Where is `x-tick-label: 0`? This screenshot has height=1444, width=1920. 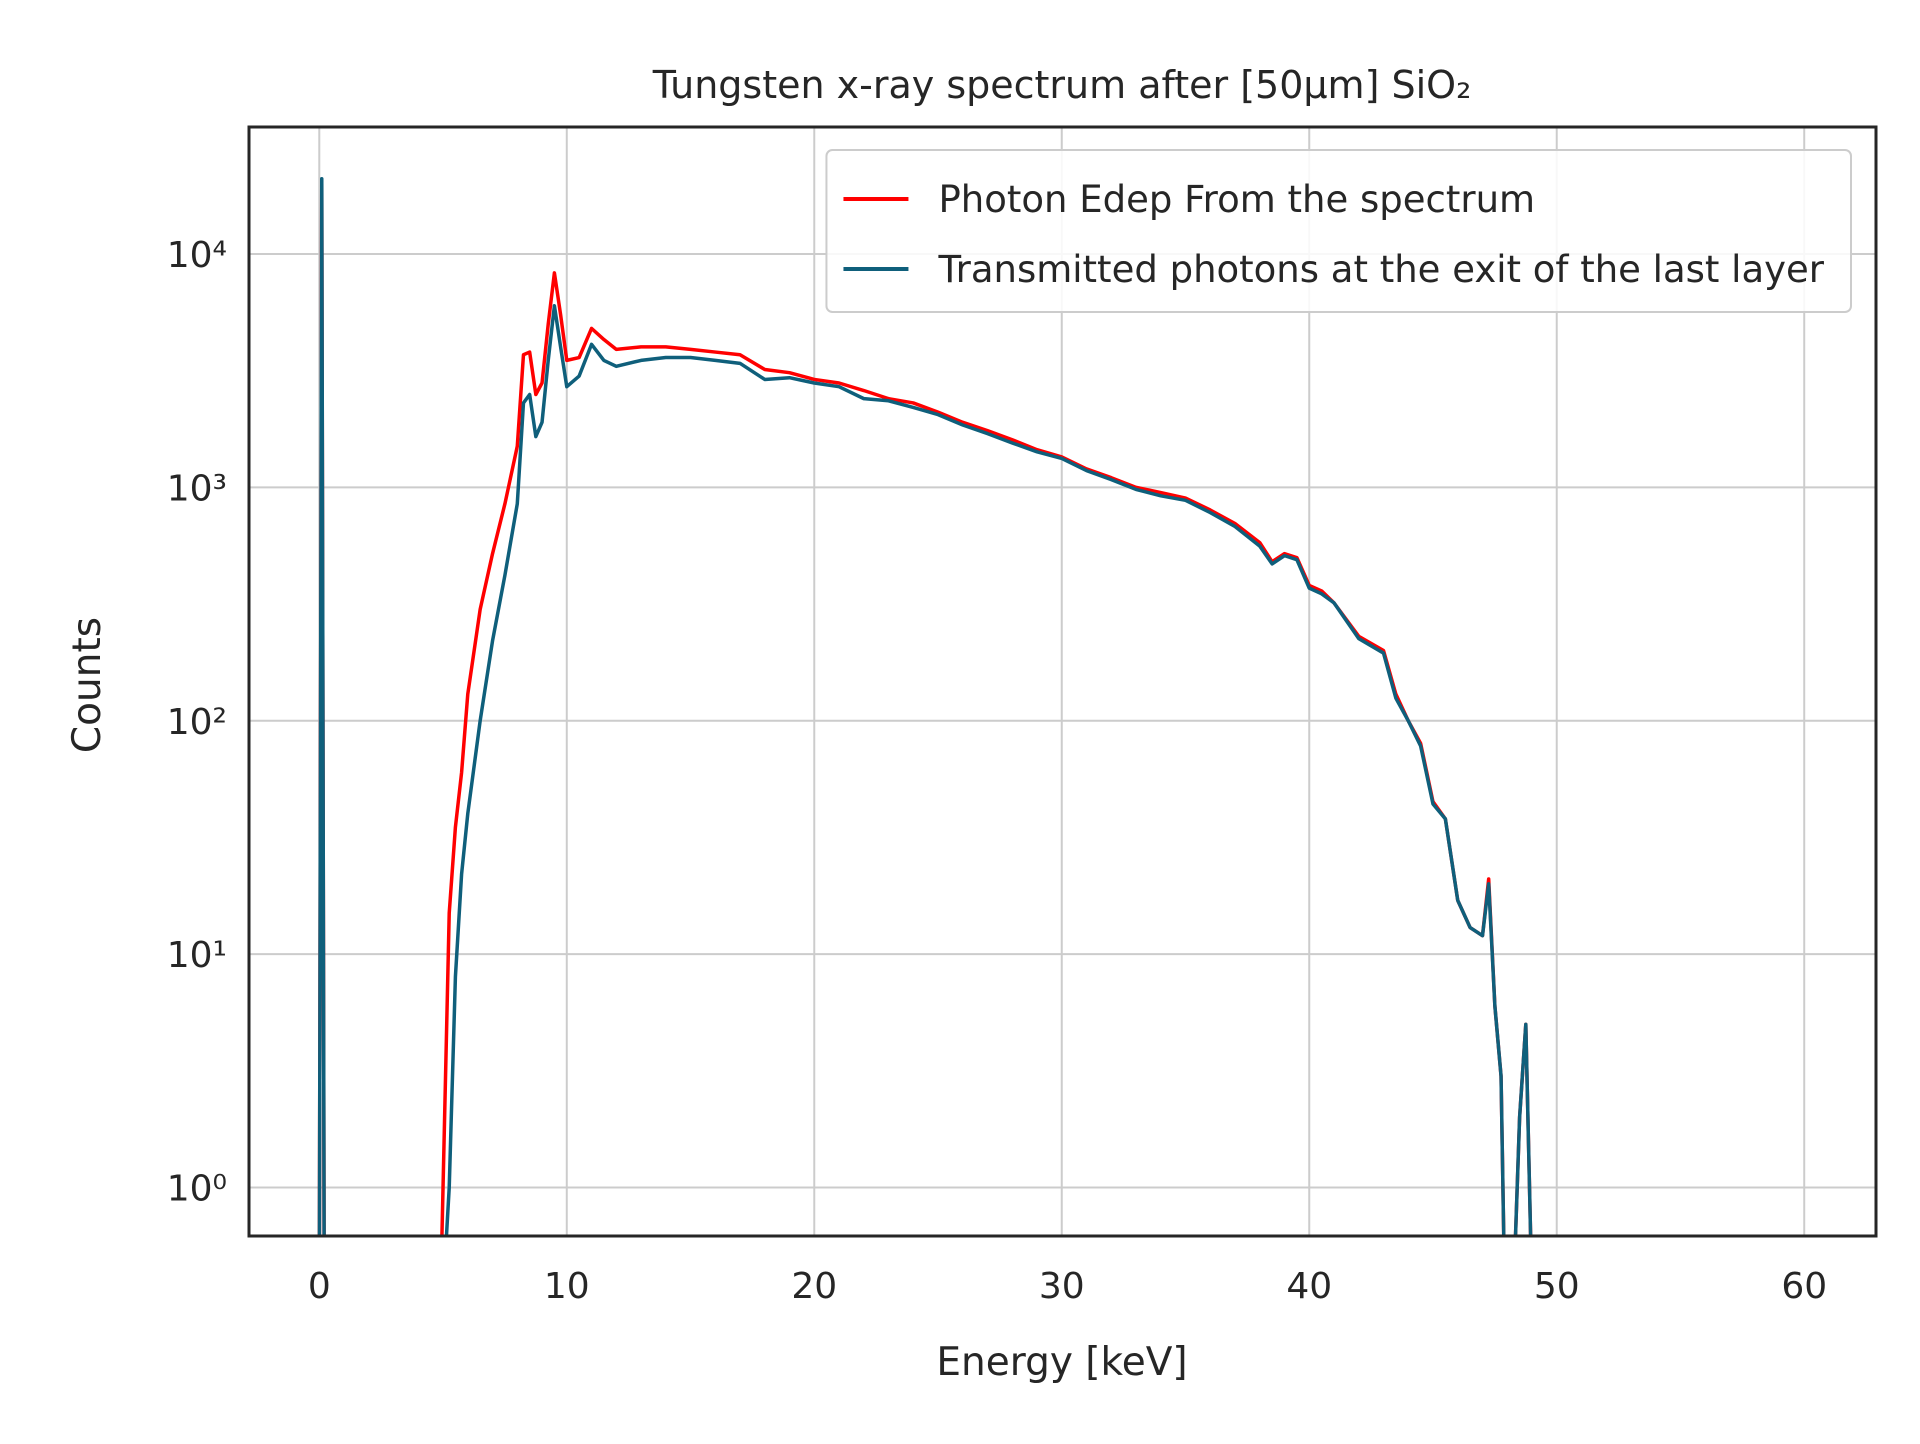 x-tick-label: 0 is located at coordinates (319, 1286).